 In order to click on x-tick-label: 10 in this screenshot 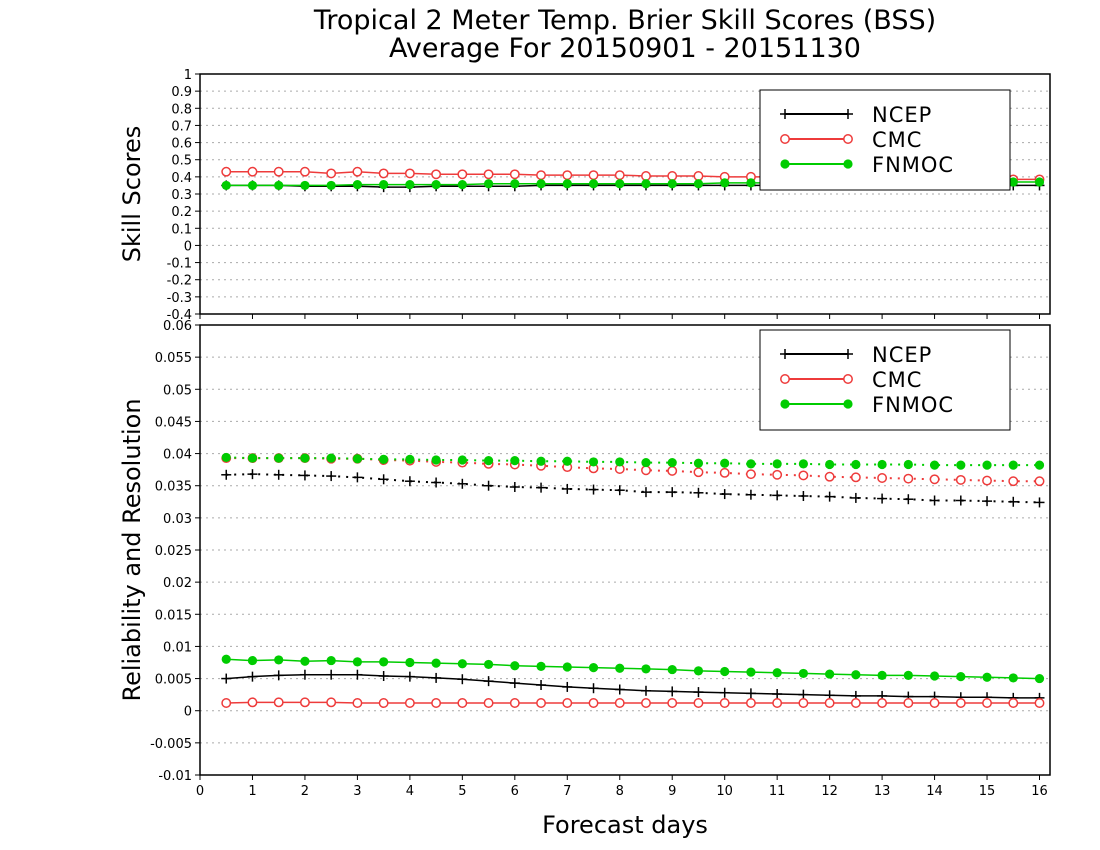, I will do `click(724, 791)`.